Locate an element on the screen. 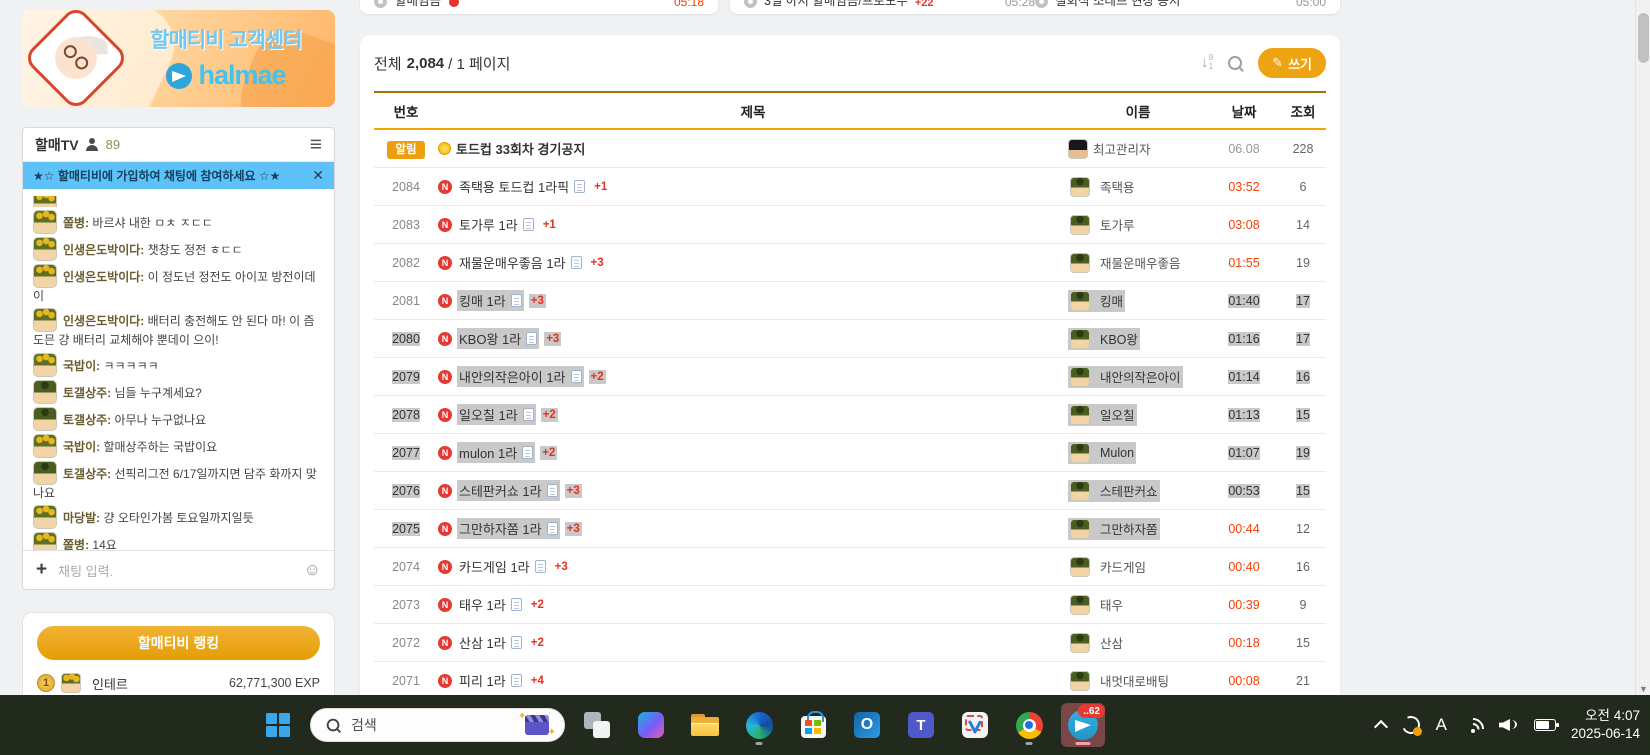  chrome-button is located at coordinates (1029, 725).